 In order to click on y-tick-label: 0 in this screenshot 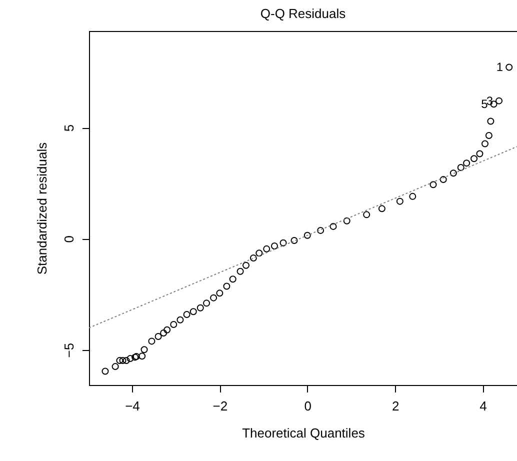, I will do `click(69, 239)`.